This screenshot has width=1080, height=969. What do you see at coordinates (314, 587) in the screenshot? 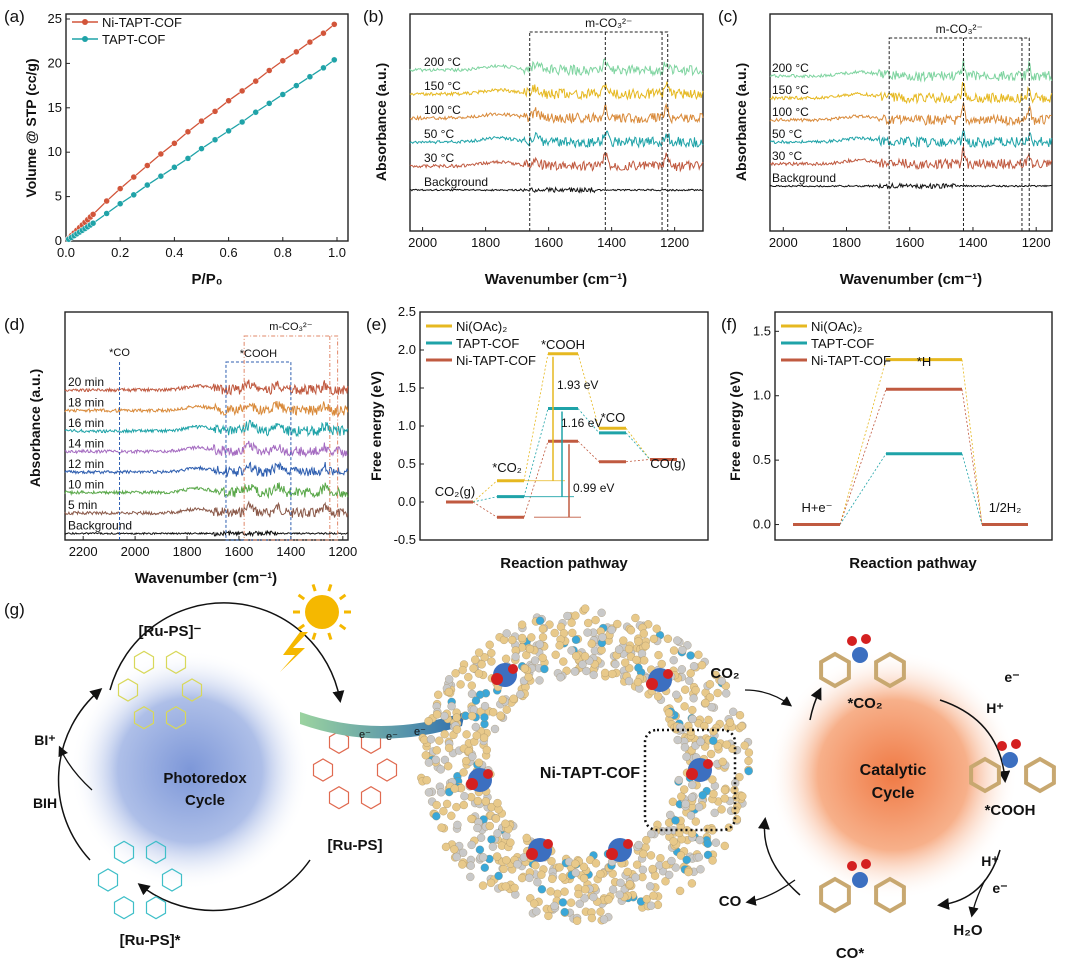
I see `sun-ray` at bounding box center [314, 587].